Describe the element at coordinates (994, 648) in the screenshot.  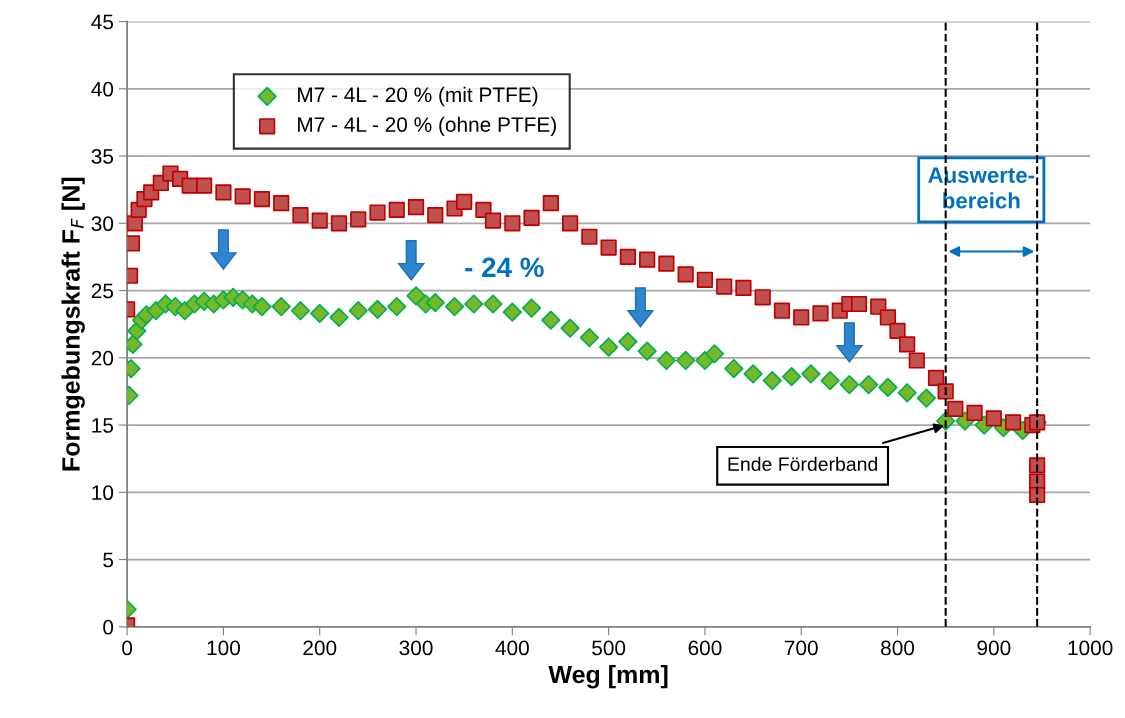
I see `x-tick-label: 900` at that location.